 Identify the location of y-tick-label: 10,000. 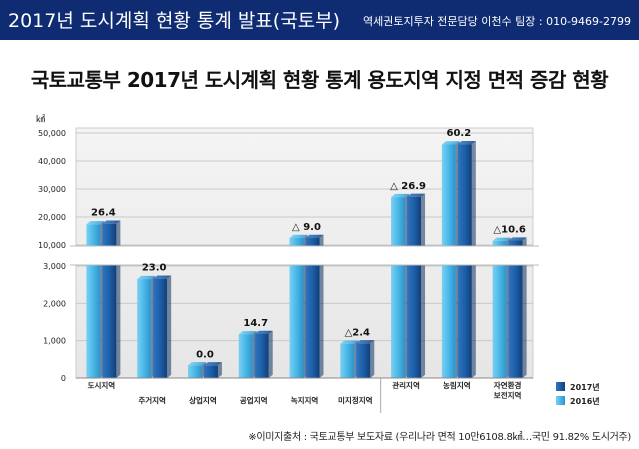
(52, 245).